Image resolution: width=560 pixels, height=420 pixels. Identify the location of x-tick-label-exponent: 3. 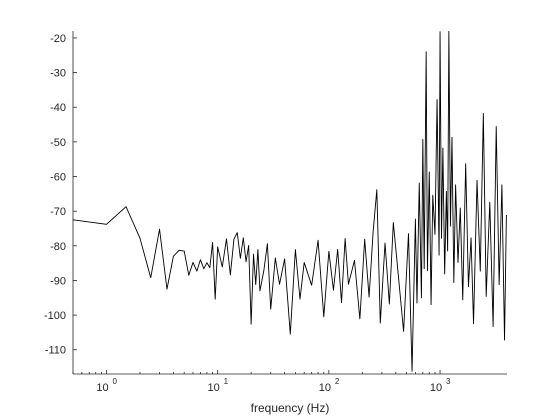
(448, 381).